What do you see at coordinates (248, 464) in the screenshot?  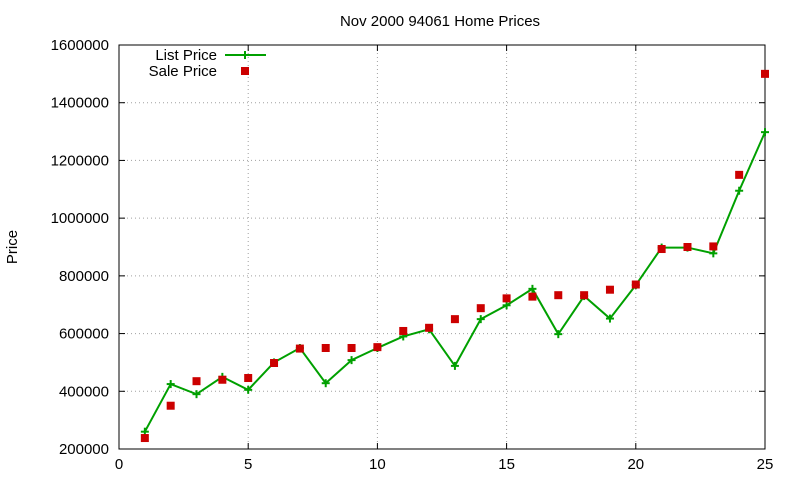 I see `x-tick-label: 5` at bounding box center [248, 464].